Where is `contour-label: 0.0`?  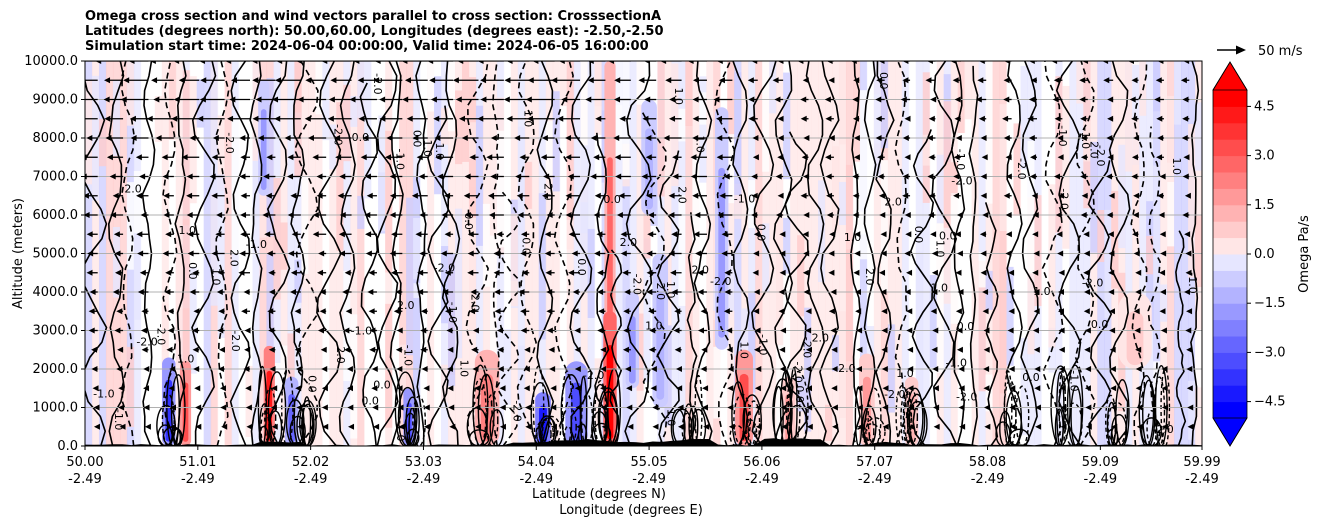
contour-label: 0.0 is located at coordinates (799, 394).